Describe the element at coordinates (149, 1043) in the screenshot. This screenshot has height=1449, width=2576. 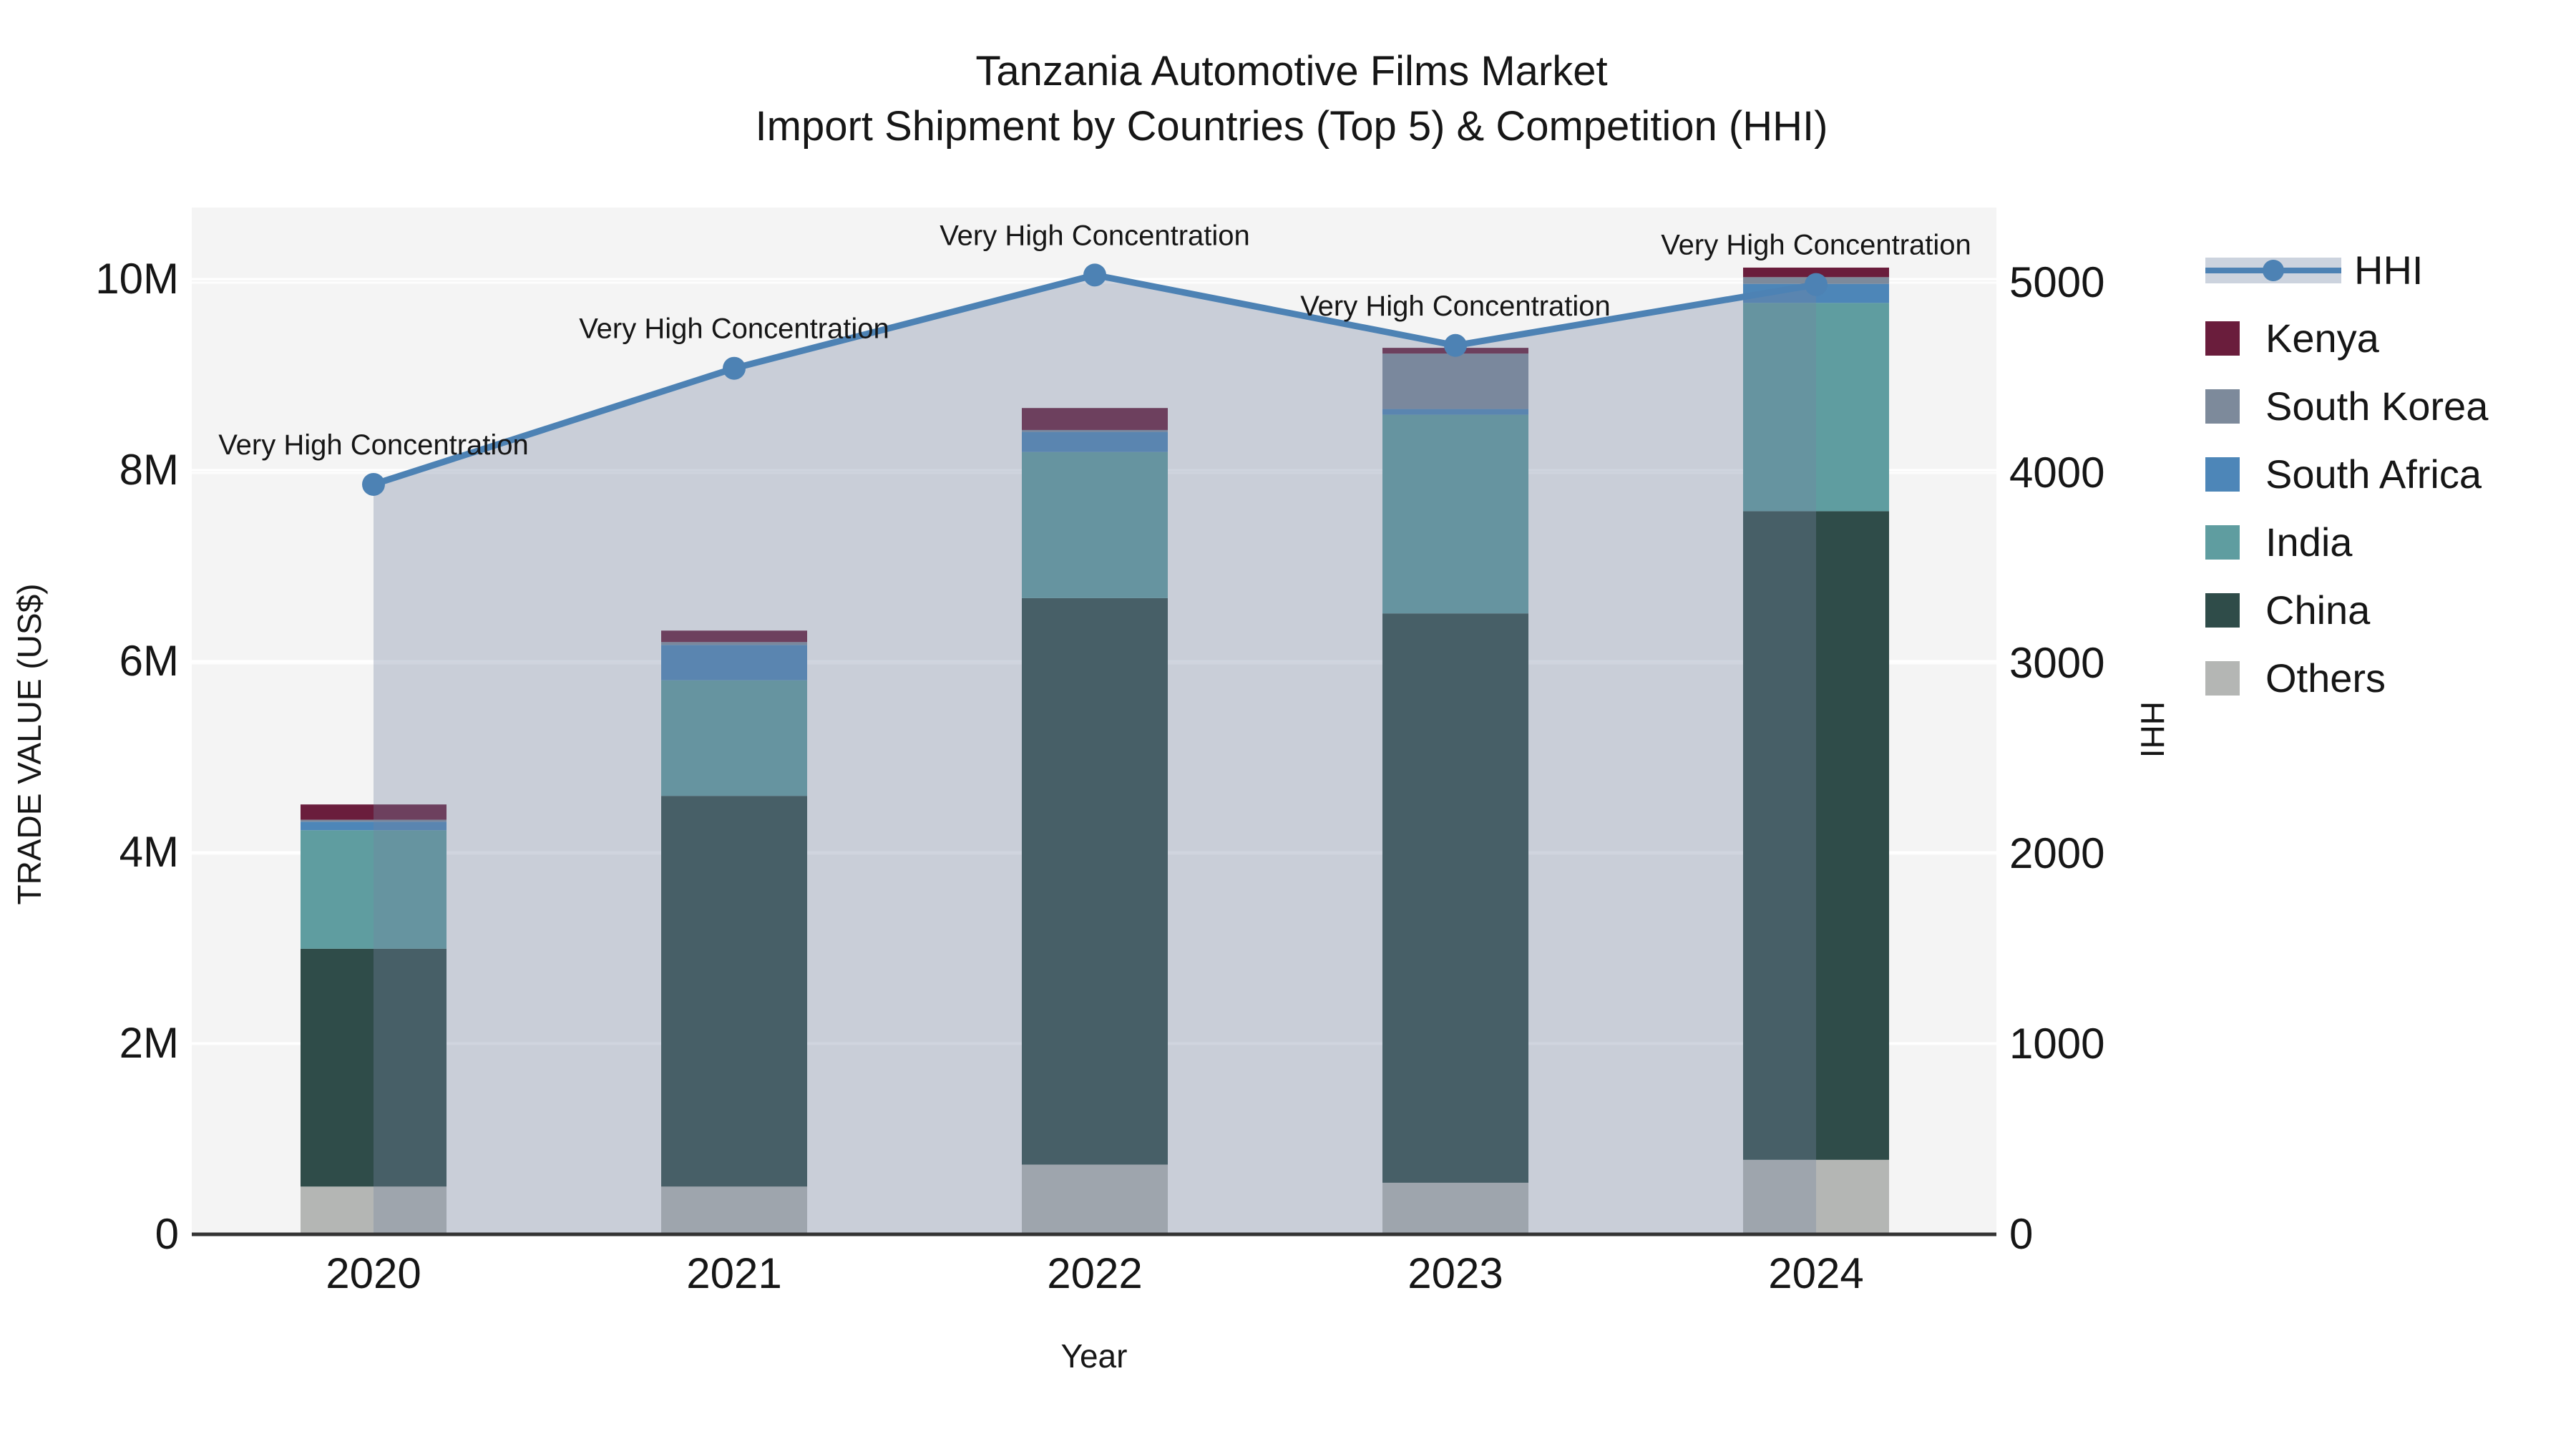
I see `y-left-tick-label: 2M` at that location.